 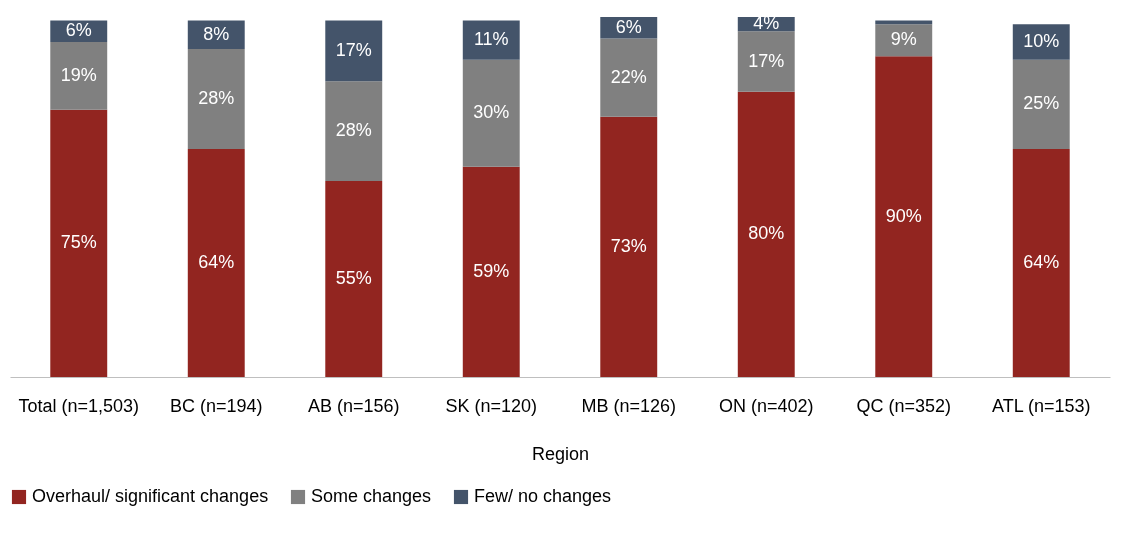 I want to click on data-label: 22%, so click(x=628, y=76).